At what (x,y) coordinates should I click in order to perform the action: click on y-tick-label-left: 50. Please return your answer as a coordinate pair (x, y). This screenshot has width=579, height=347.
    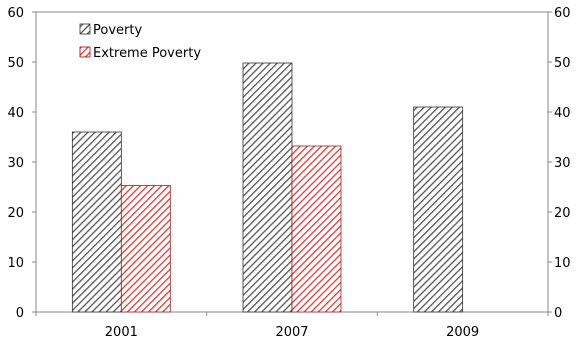
    Looking at the image, I should click on (15, 63).